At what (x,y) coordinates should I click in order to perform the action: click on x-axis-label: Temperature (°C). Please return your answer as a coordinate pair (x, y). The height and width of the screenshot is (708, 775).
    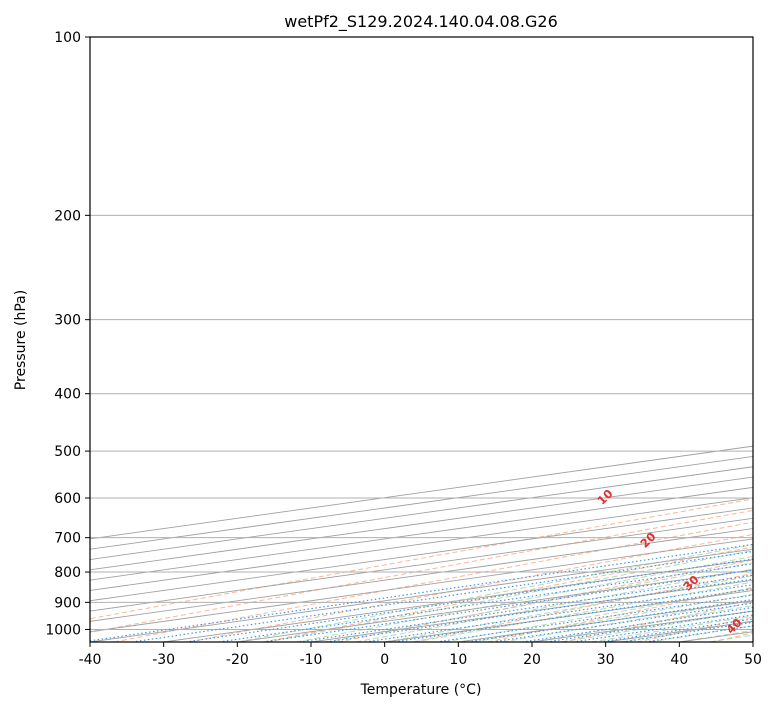
    Looking at the image, I should click on (421, 690).